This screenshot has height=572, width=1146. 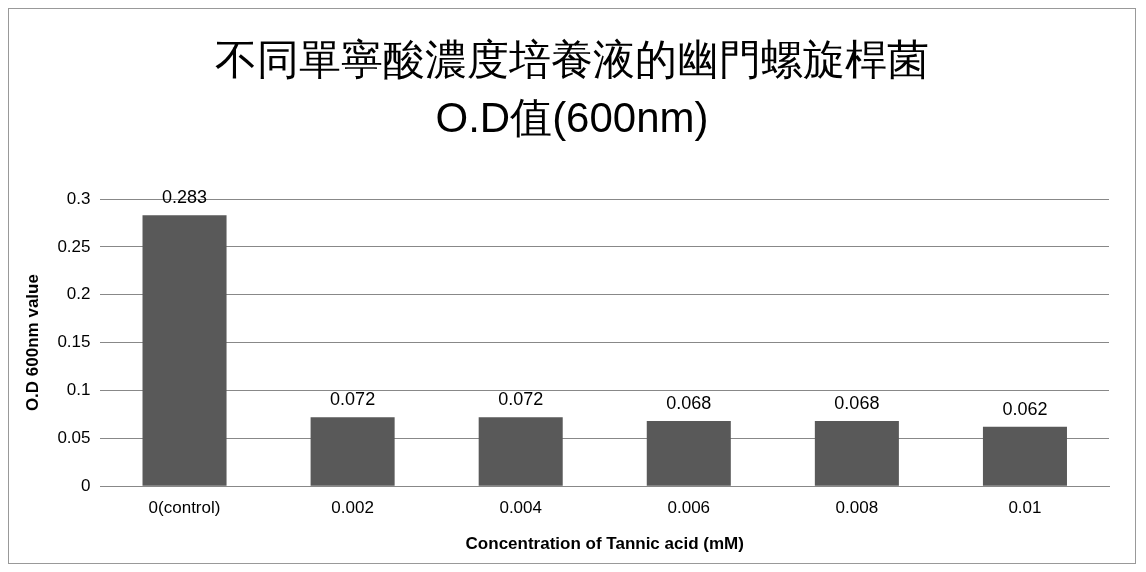 What do you see at coordinates (352, 508) in the screenshot?
I see `x-tick-label: 0.002` at bounding box center [352, 508].